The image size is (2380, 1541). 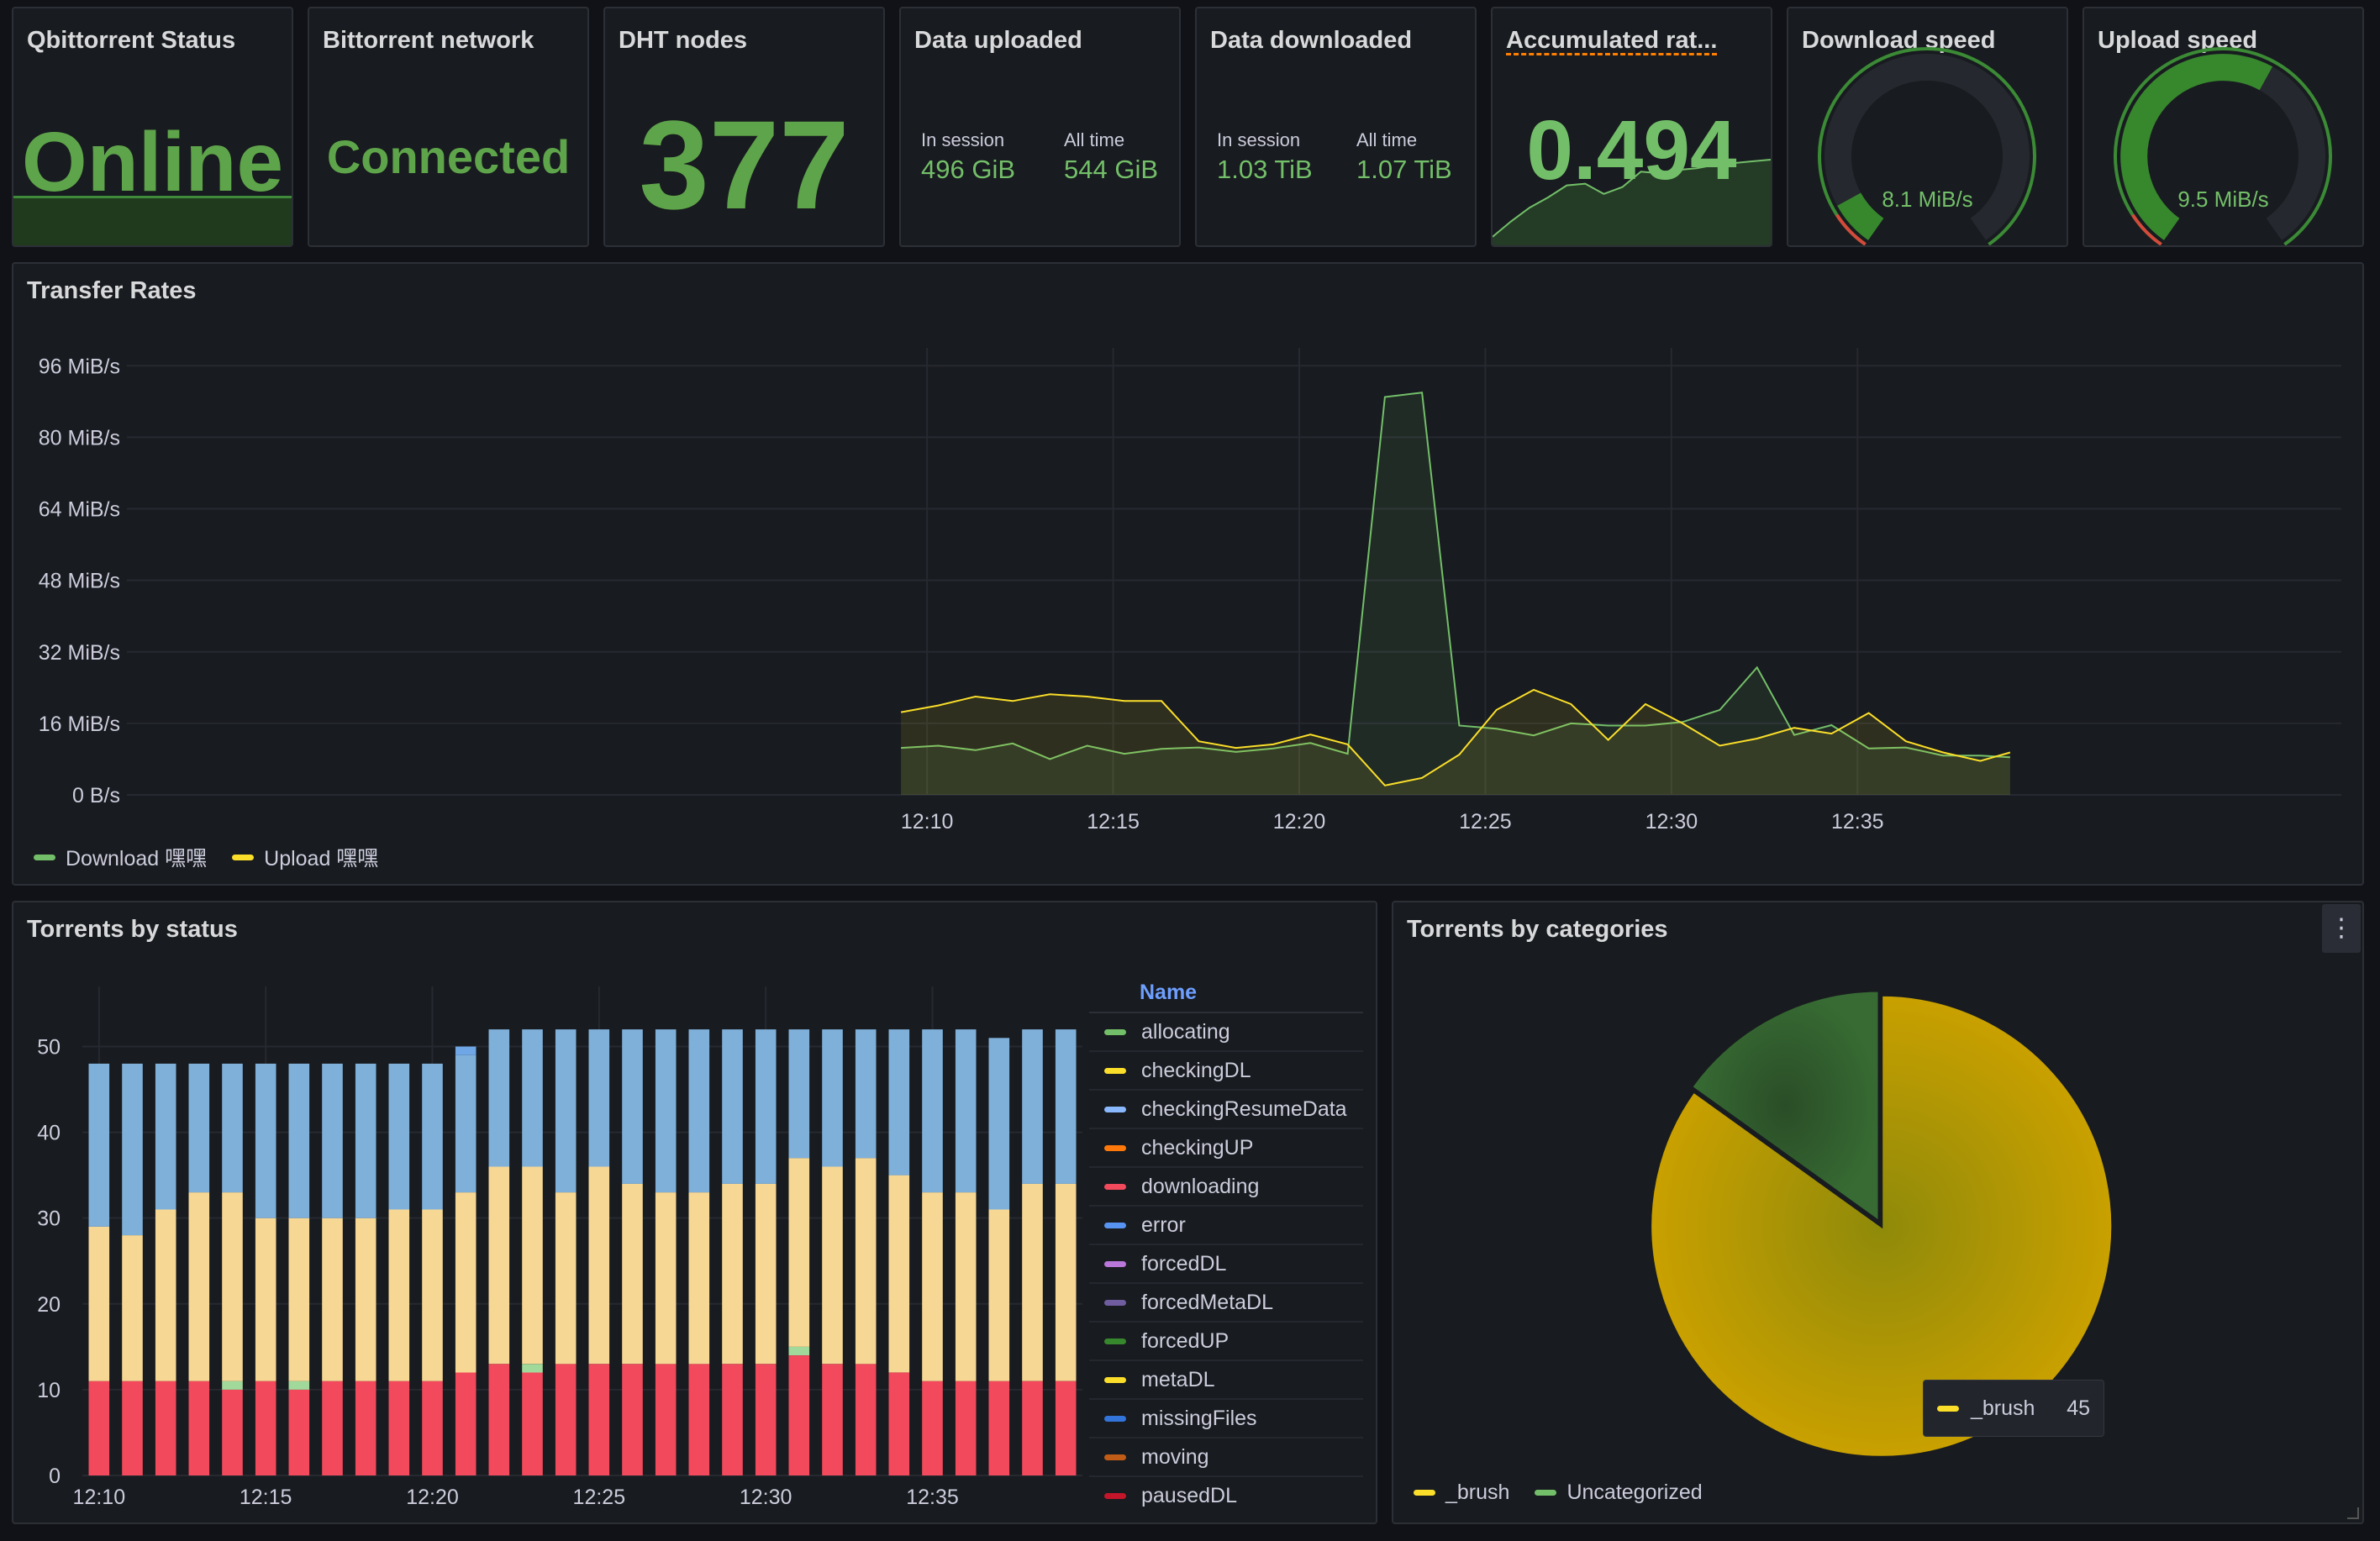 I want to click on legend-item-forcedUP: forcedUP, so click(x=1226, y=1342).